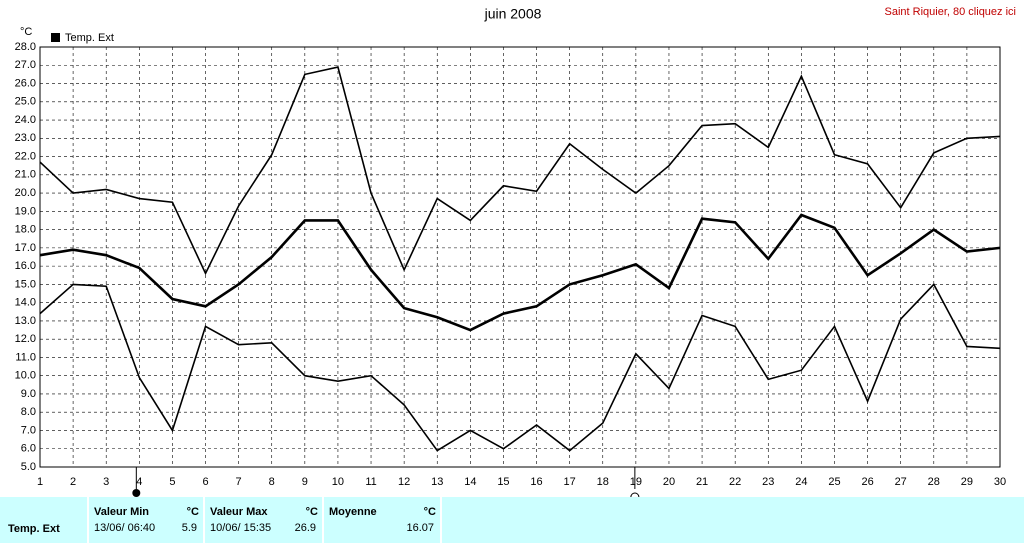  Describe the element at coordinates (25, 266) in the screenshot. I see `y-tick-label: 16.0` at that location.